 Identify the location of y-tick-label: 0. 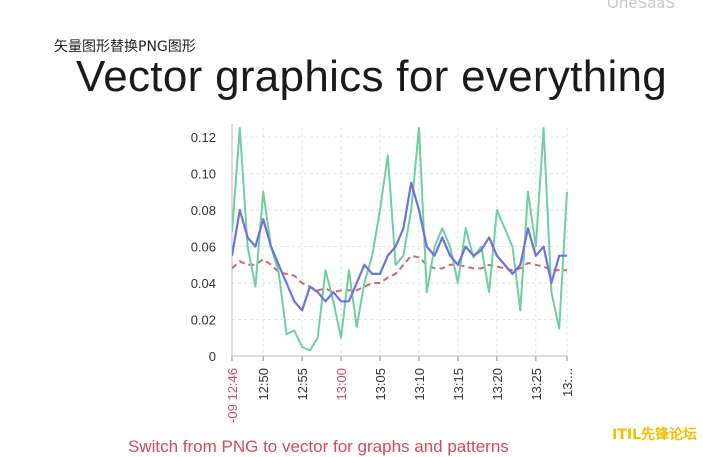
(212, 356).